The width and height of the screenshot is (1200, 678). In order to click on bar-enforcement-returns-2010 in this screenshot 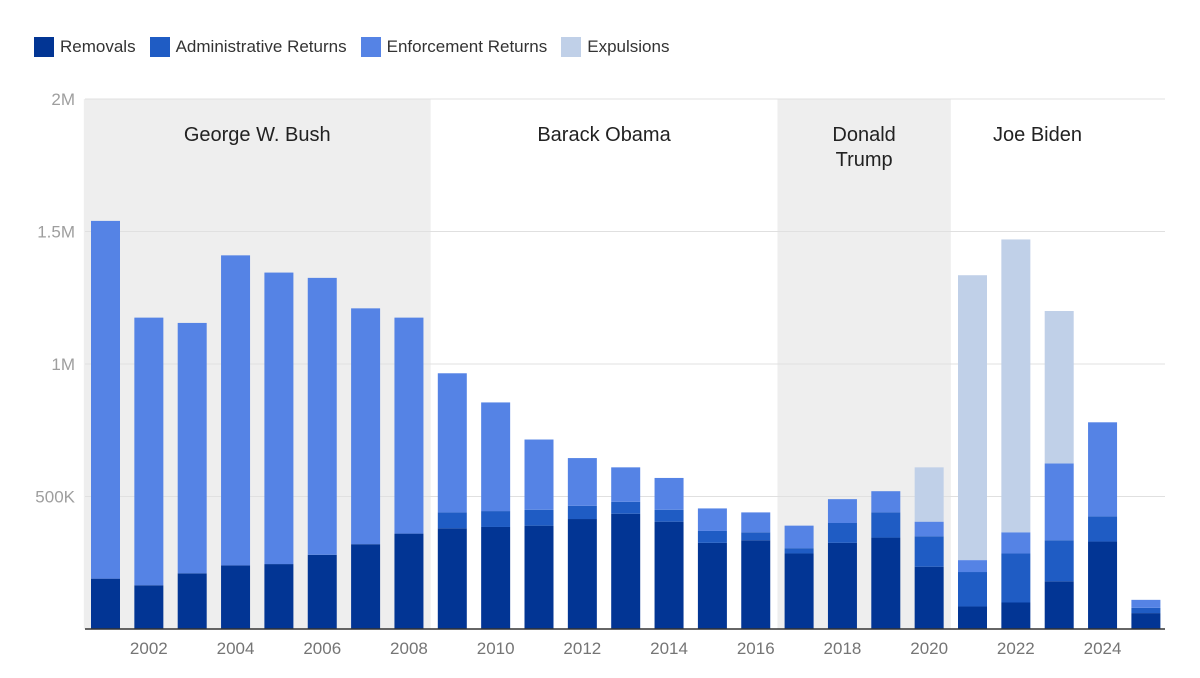, I will do `click(496, 457)`.